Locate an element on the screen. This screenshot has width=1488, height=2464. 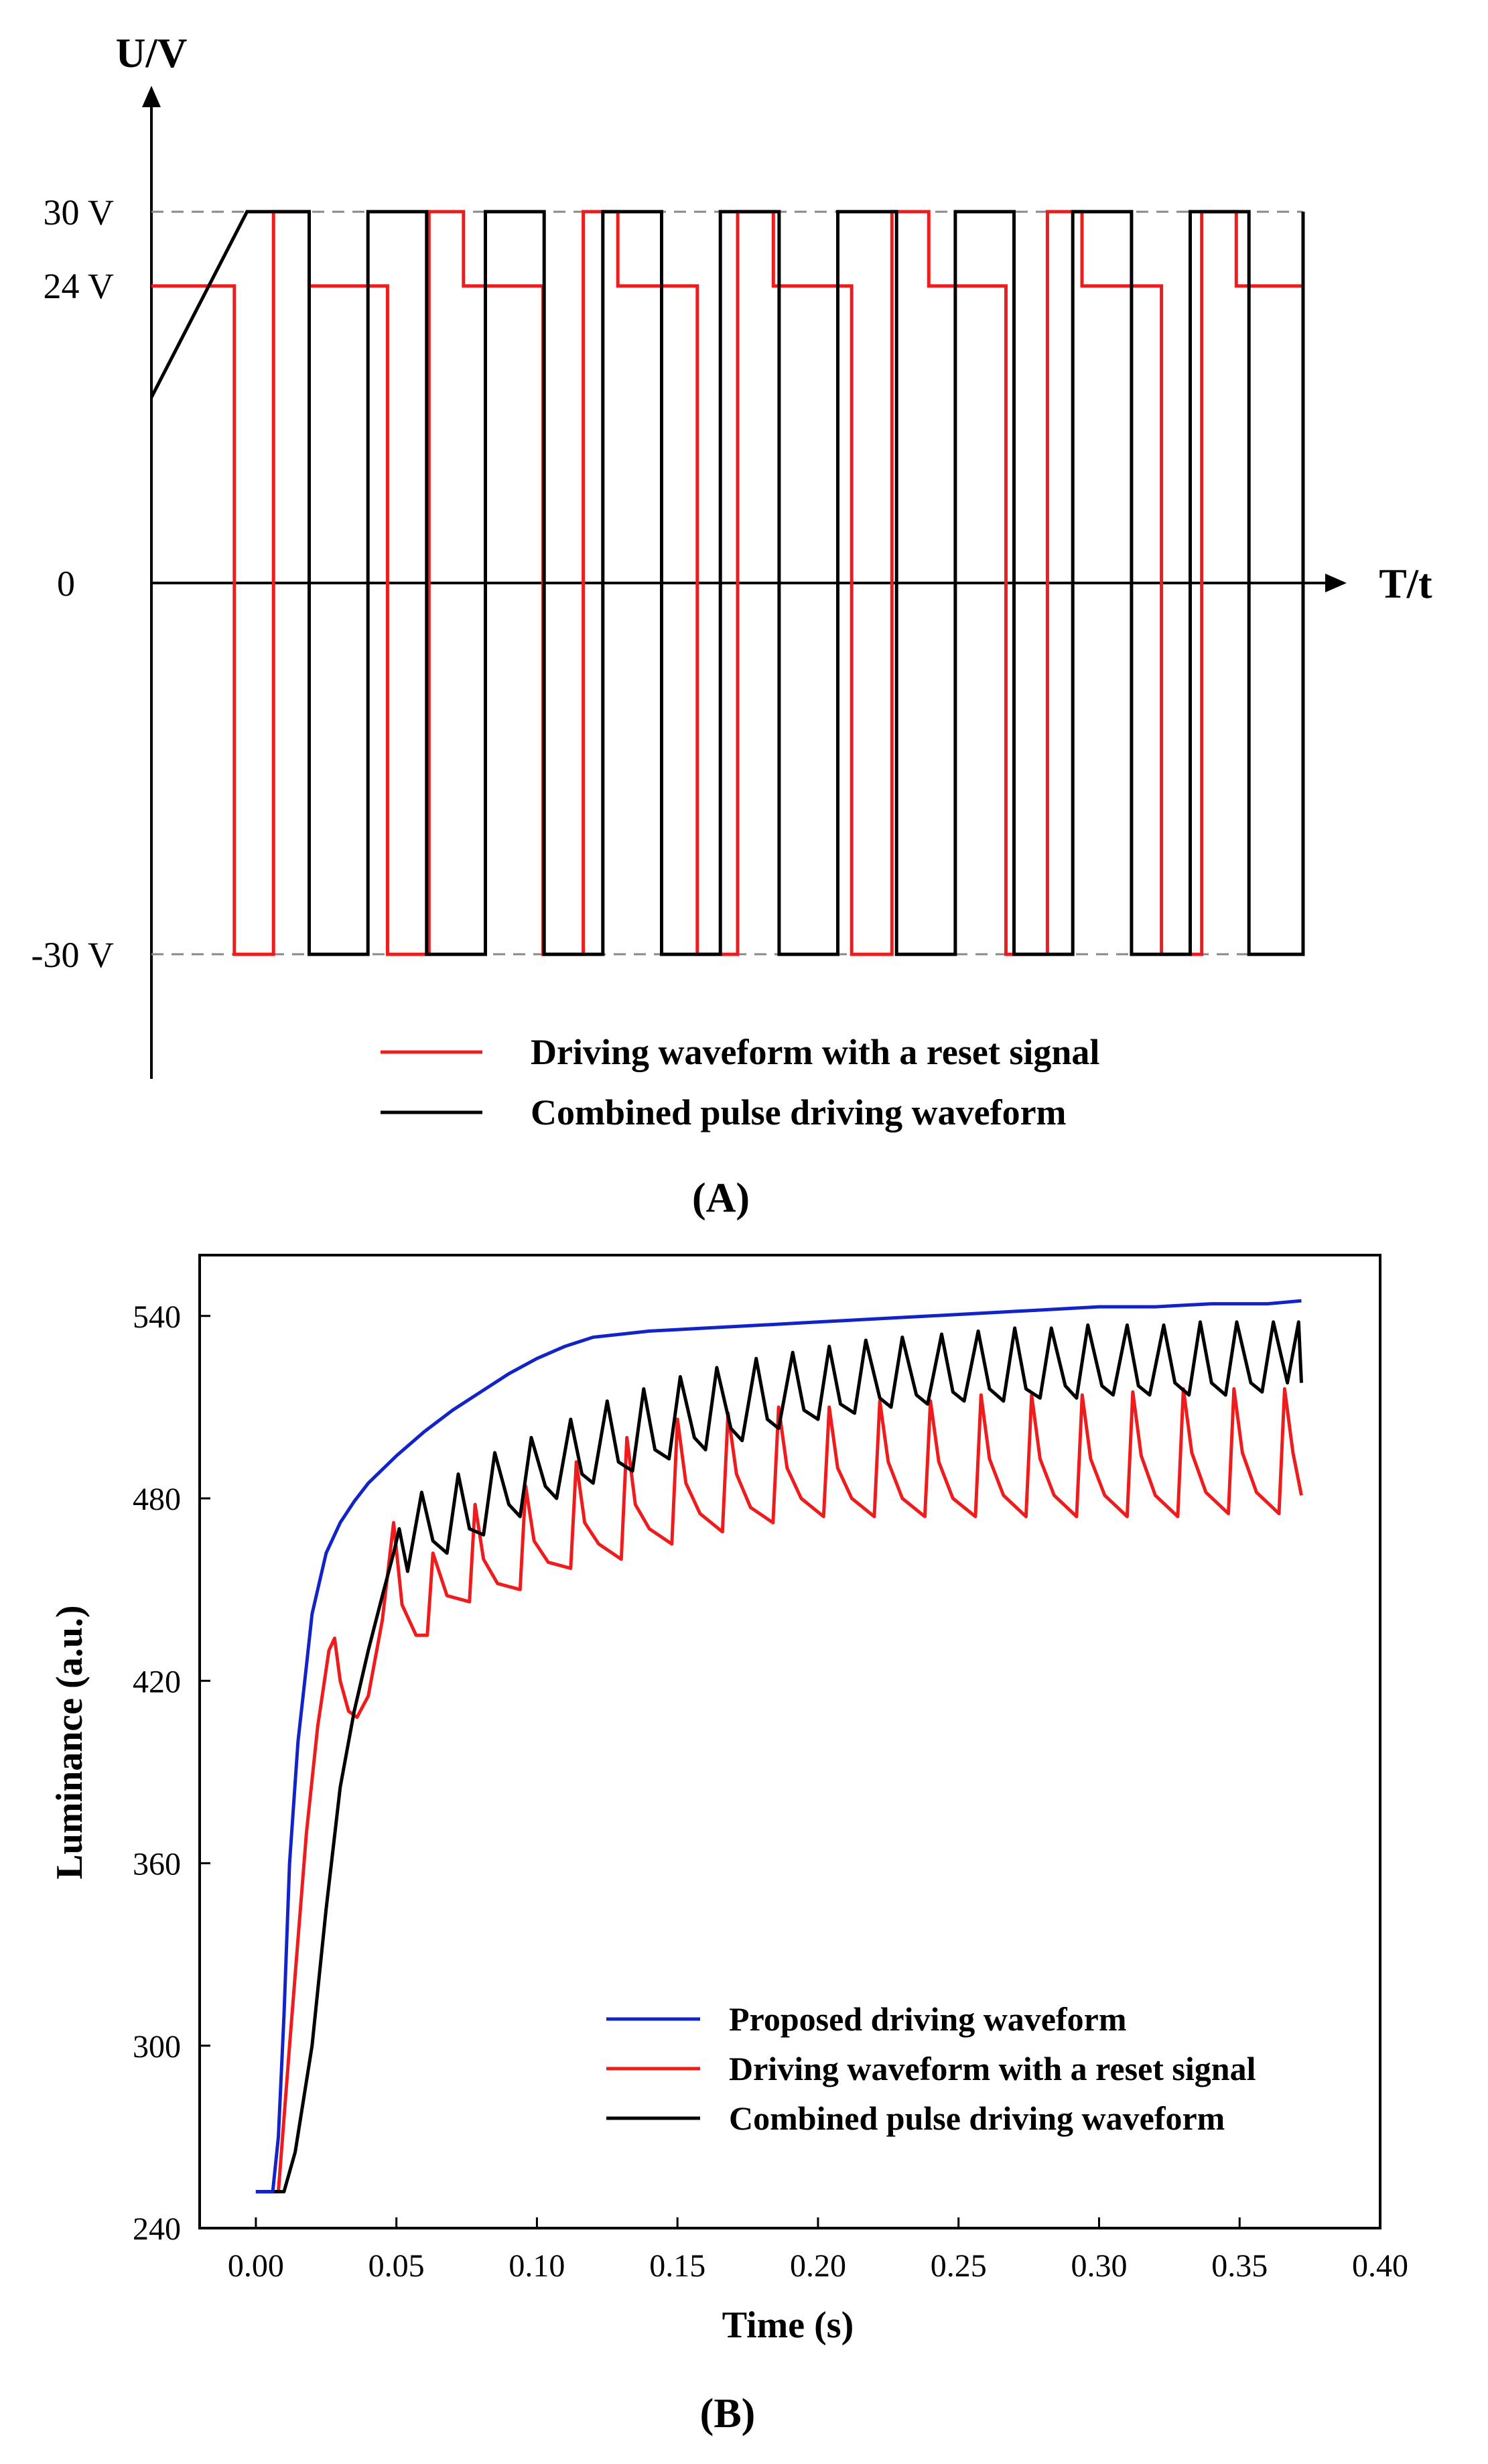
panel-b-ytick-label: 420 is located at coordinates (157, 1681).